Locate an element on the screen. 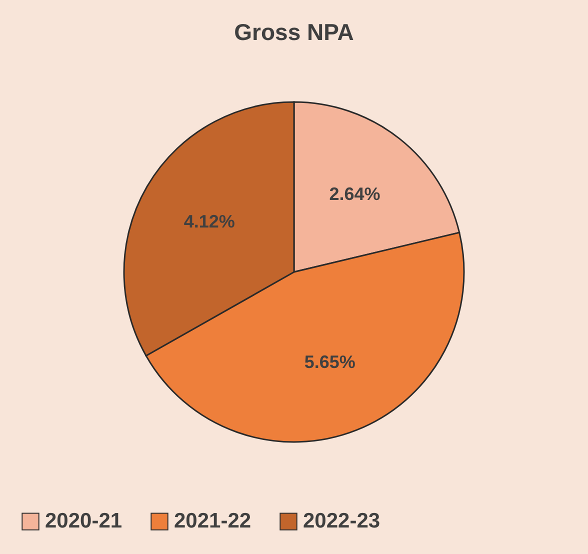 This screenshot has width=588, height=554. legend-label: 2022-23 is located at coordinates (341, 521).